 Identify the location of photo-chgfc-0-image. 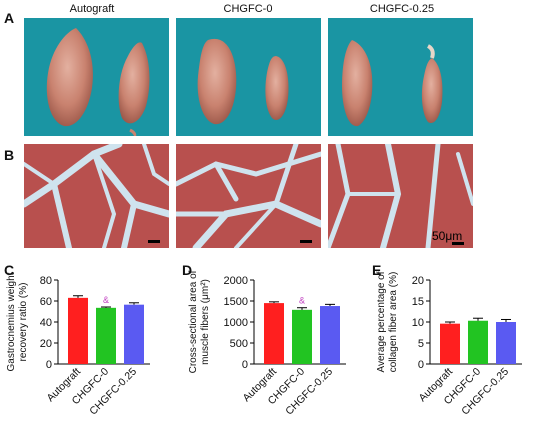
(243, 81).